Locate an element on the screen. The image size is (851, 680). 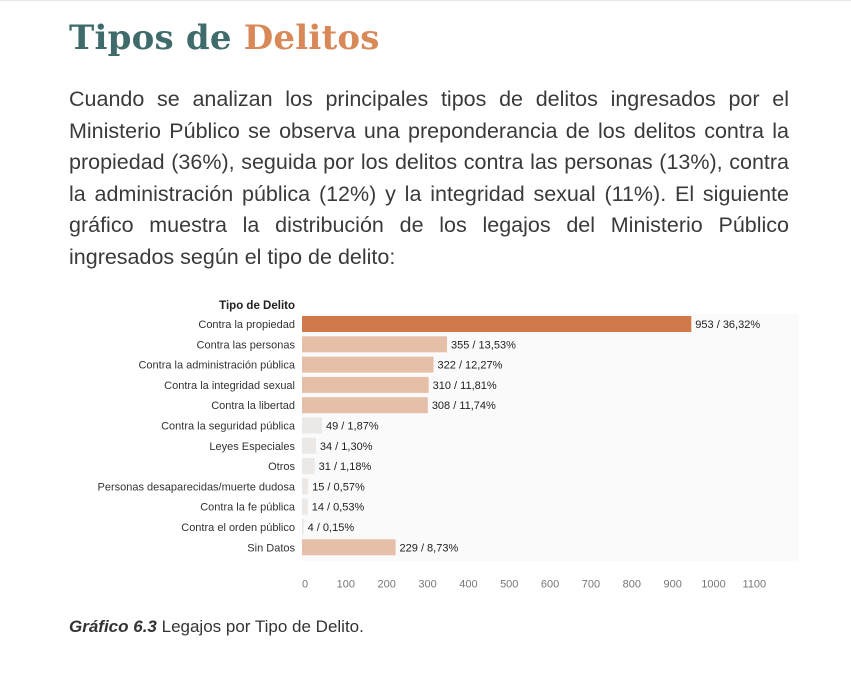
category-label: Sin Datos is located at coordinates (271, 548).